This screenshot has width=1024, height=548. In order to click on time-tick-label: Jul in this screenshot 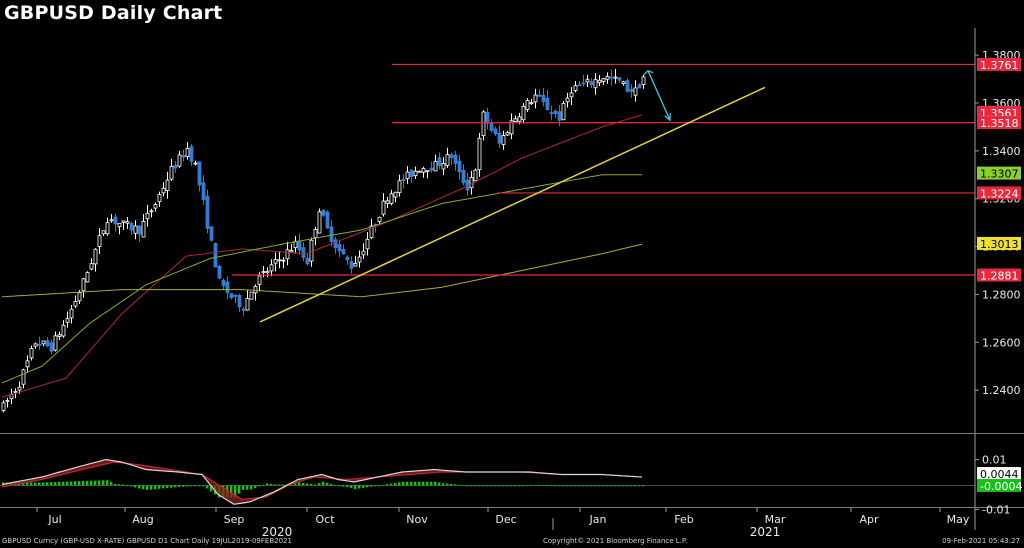, I will do `click(54, 519)`.